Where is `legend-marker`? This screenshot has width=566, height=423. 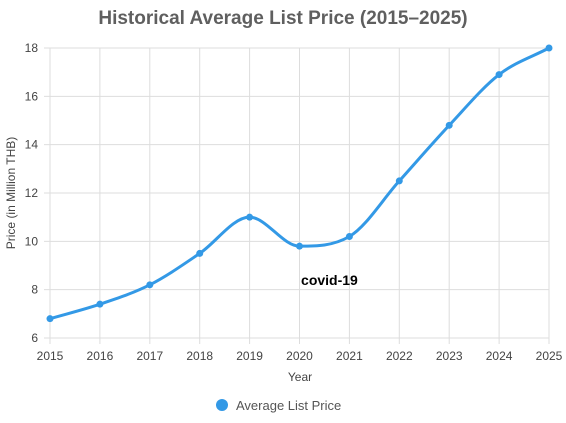 legend-marker is located at coordinates (222, 405).